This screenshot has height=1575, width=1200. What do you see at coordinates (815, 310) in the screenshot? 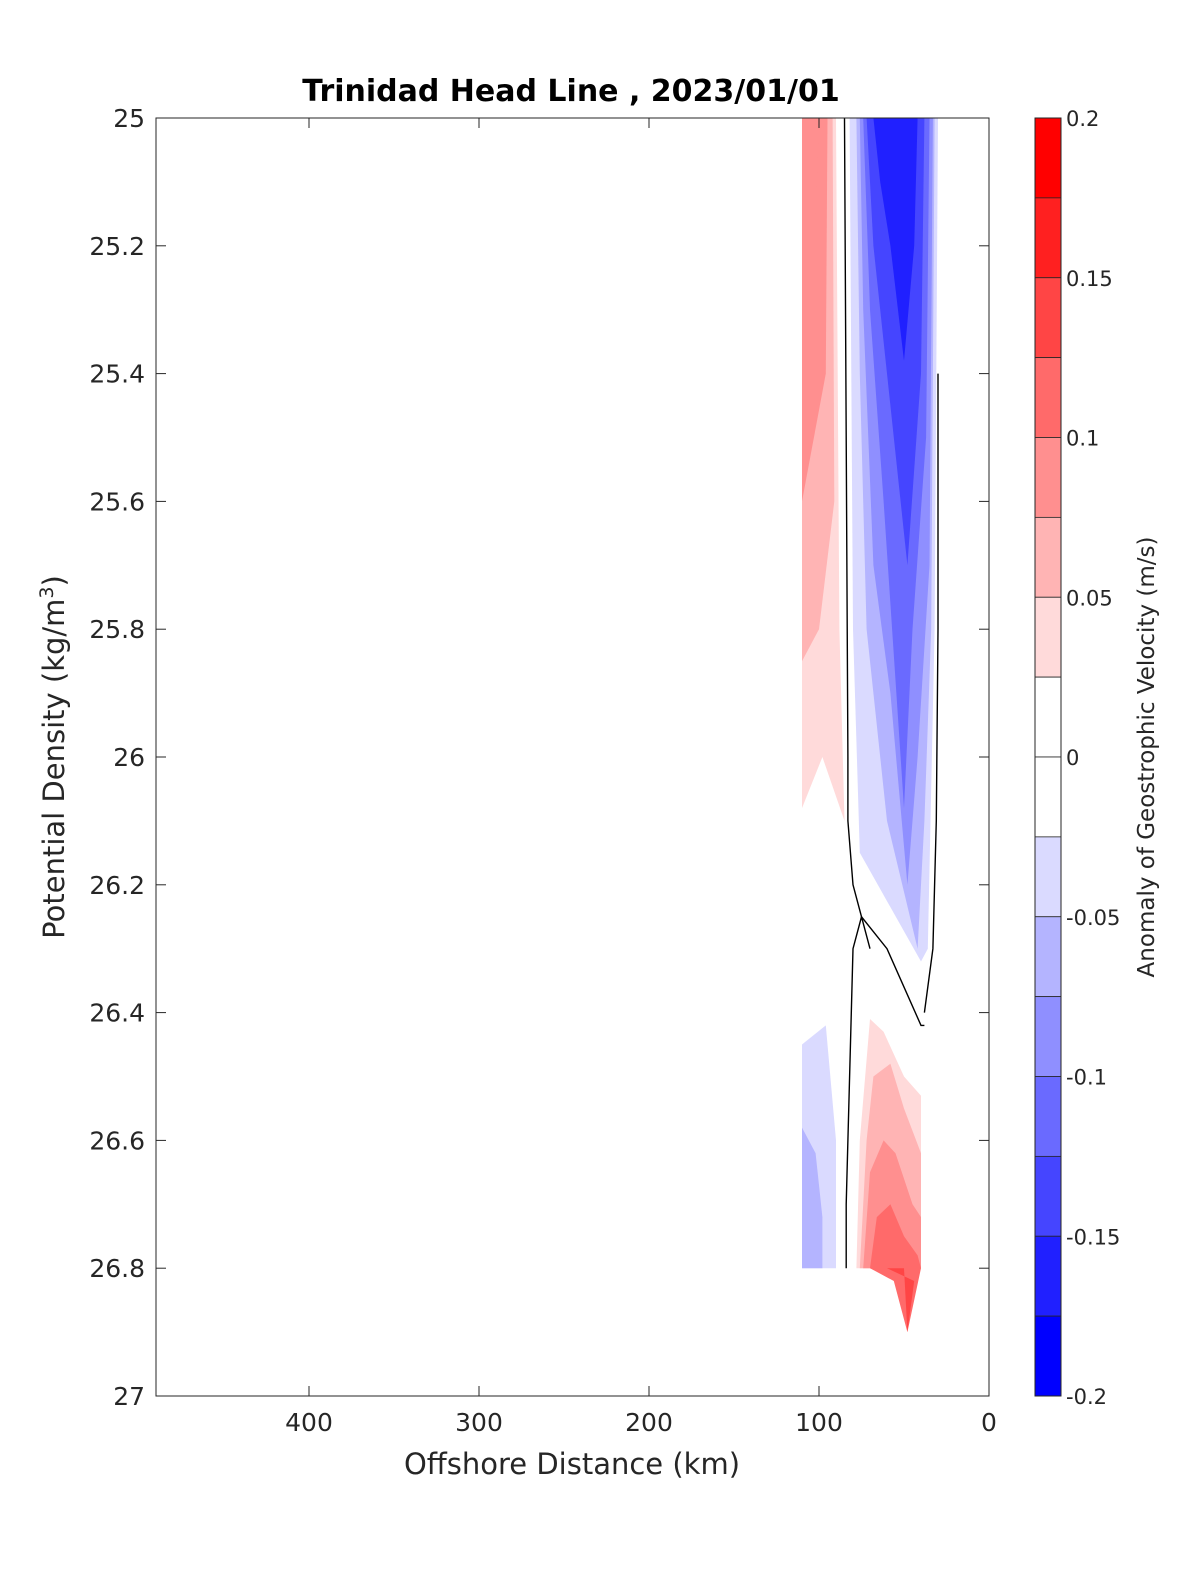
I see `region-positive-nearshore-west-strong` at bounding box center [815, 310].